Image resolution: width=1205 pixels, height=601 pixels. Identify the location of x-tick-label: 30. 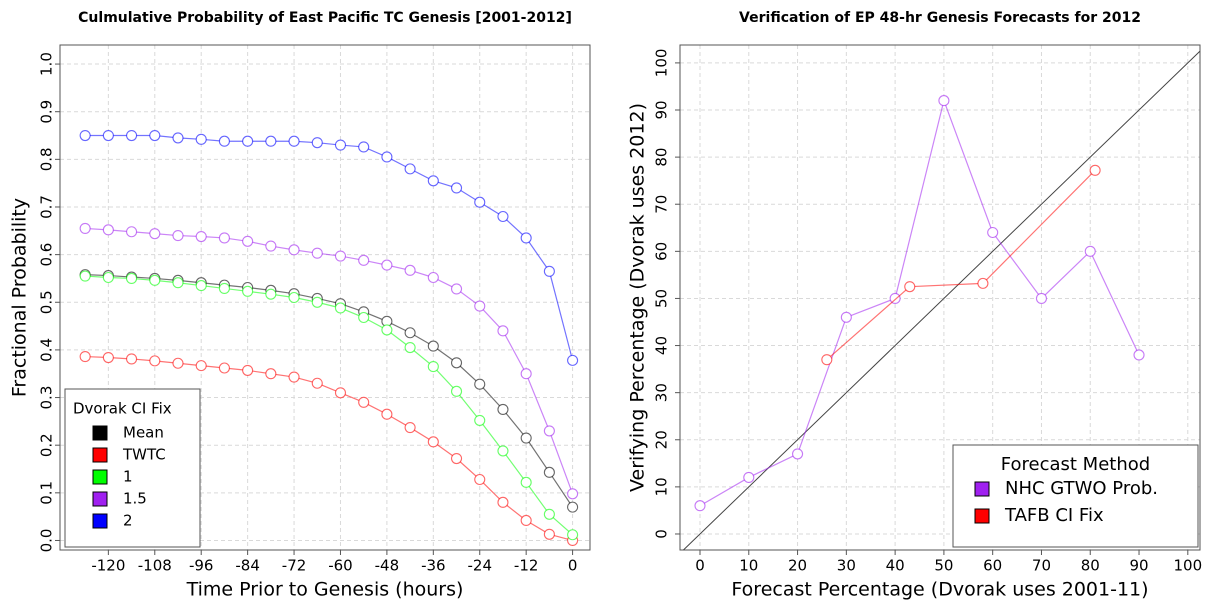
(846, 566).